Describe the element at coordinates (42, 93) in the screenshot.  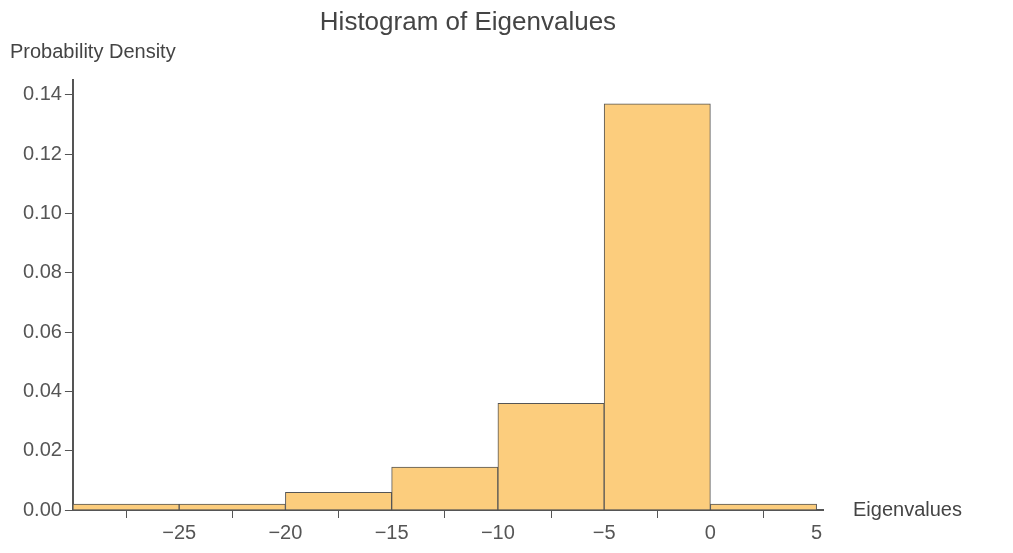
I see `y-tick-label: 0.14` at that location.